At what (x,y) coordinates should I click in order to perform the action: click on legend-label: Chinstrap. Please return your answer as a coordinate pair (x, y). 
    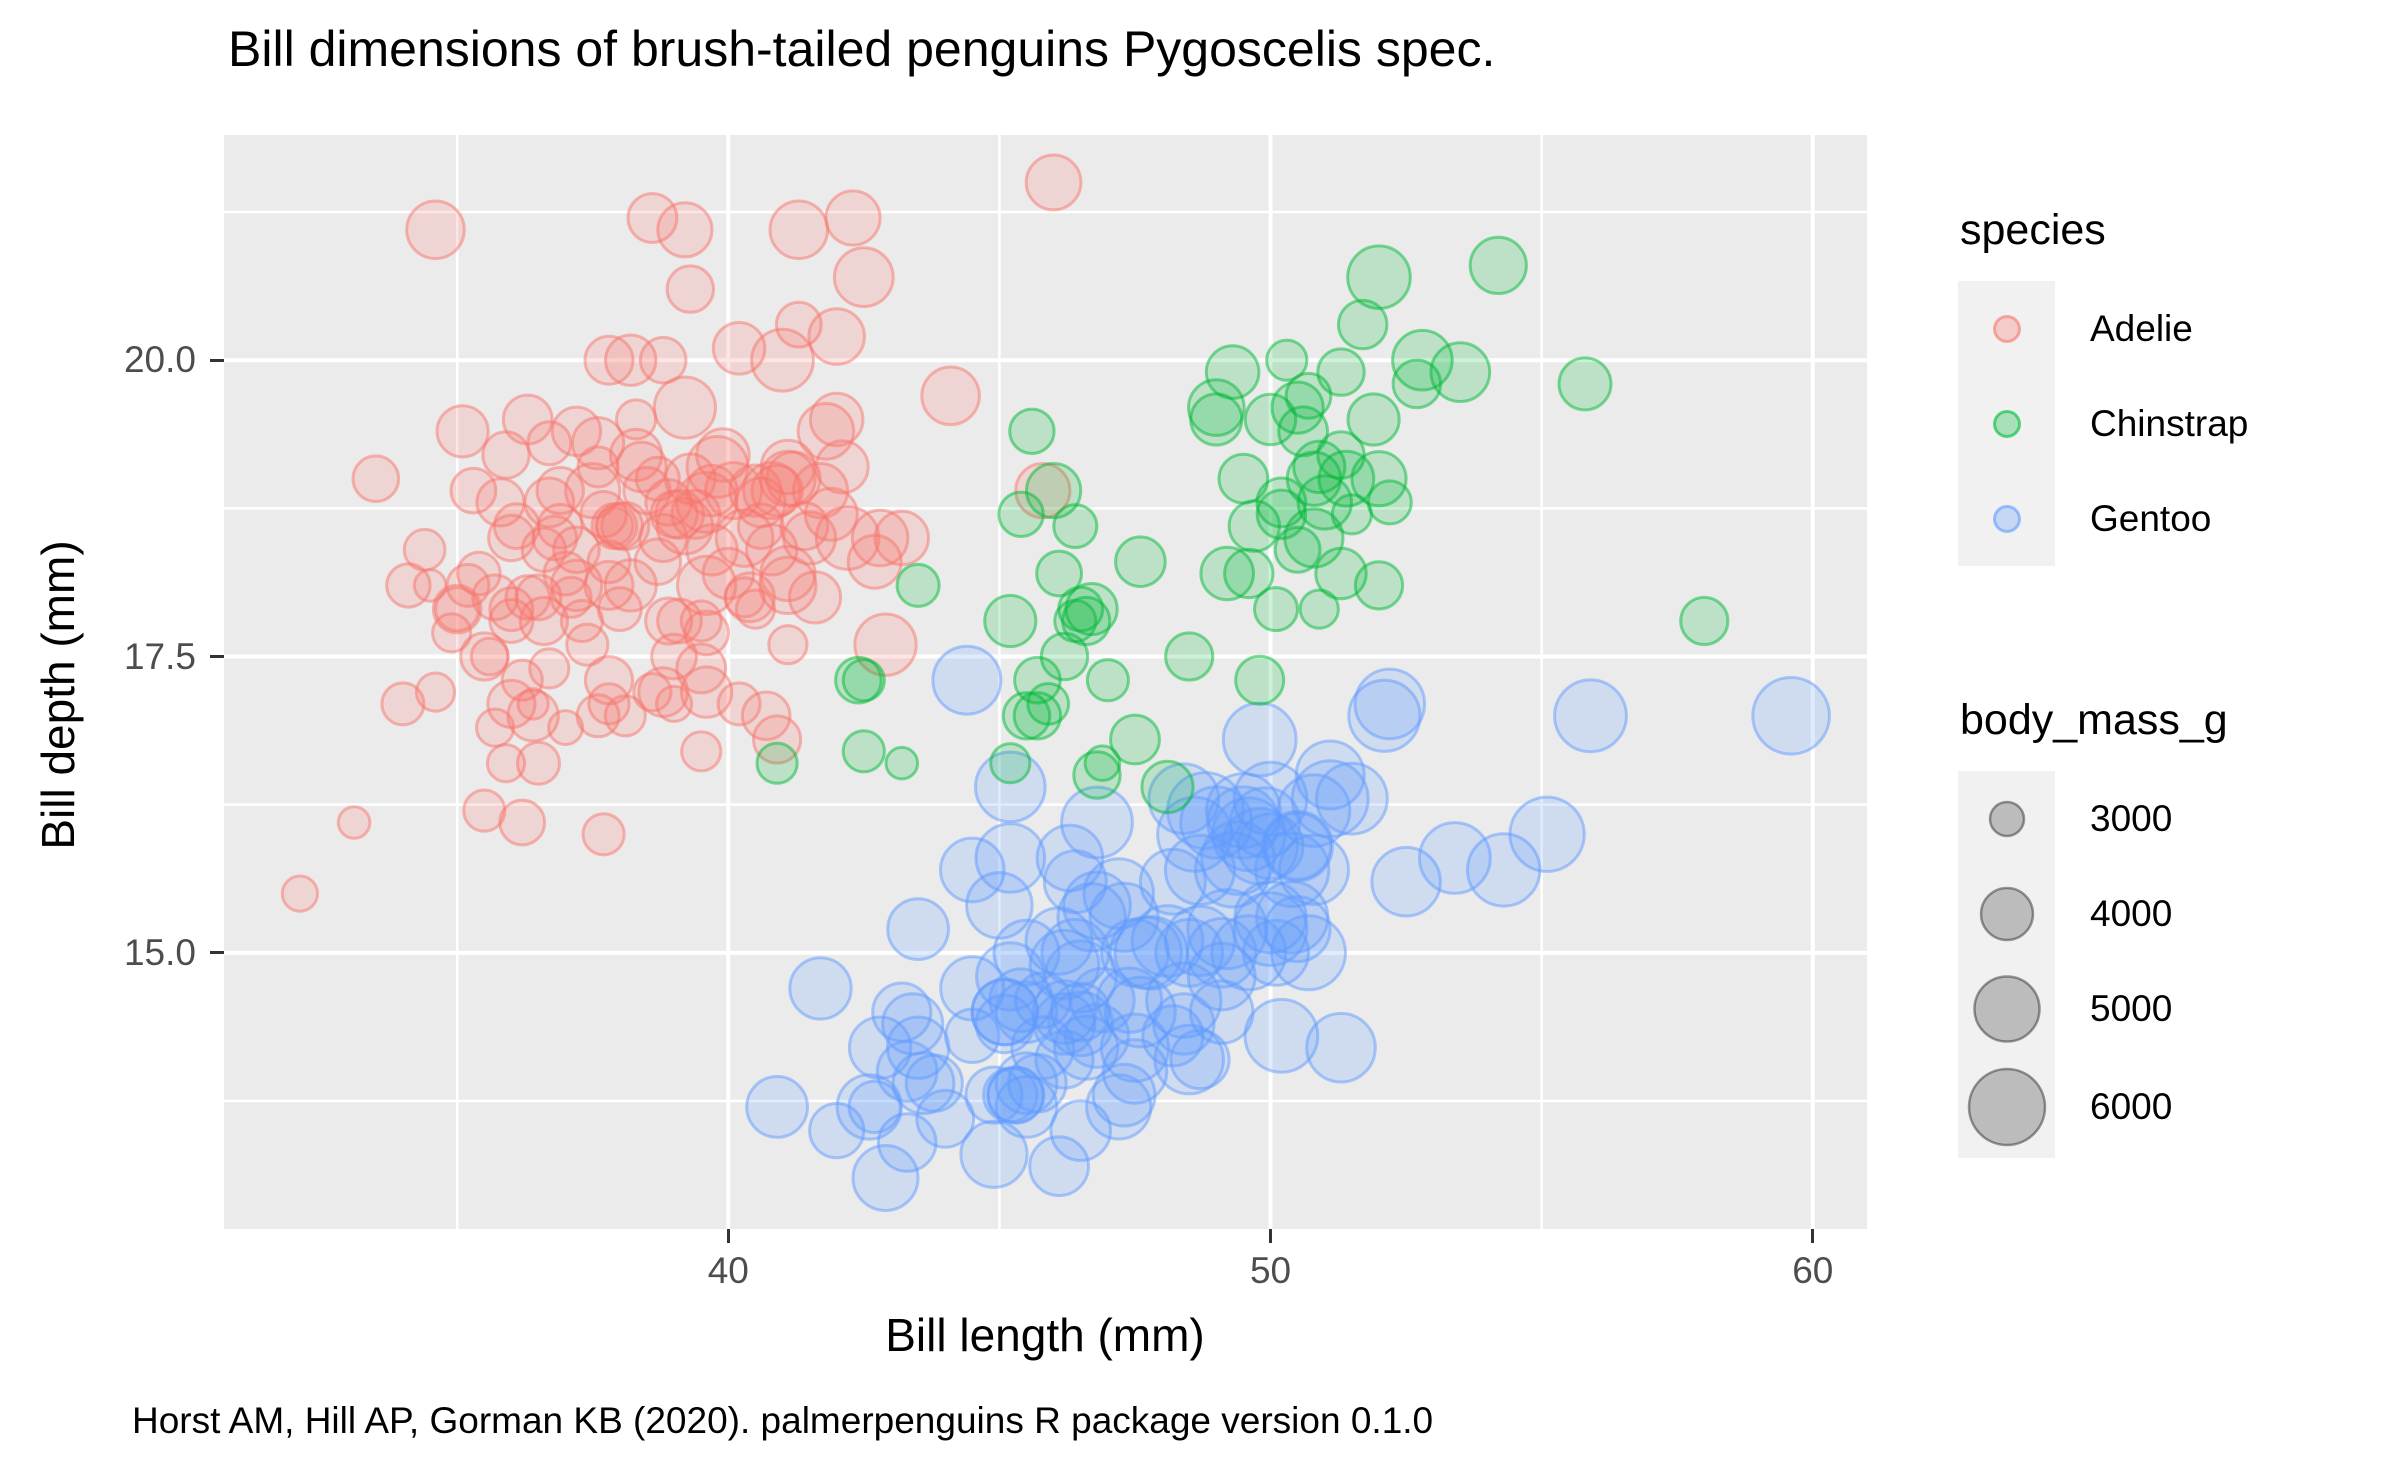
    Looking at the image, I should click on (2169, 423).